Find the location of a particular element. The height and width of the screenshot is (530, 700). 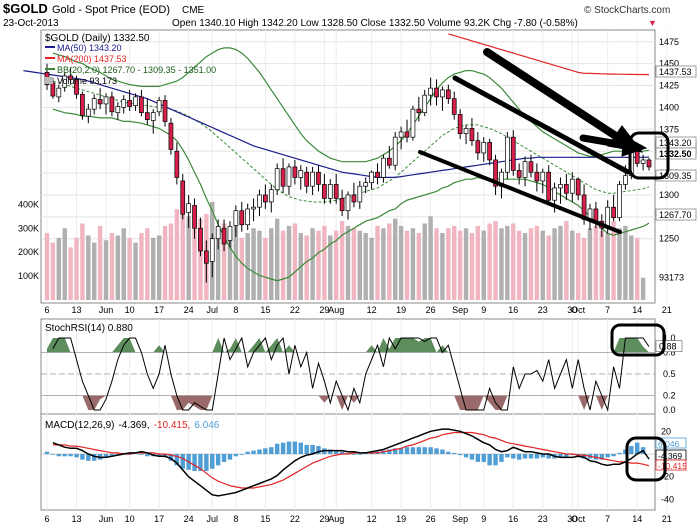

price-tag: 1309.35 is located at coordinates (675, 176).